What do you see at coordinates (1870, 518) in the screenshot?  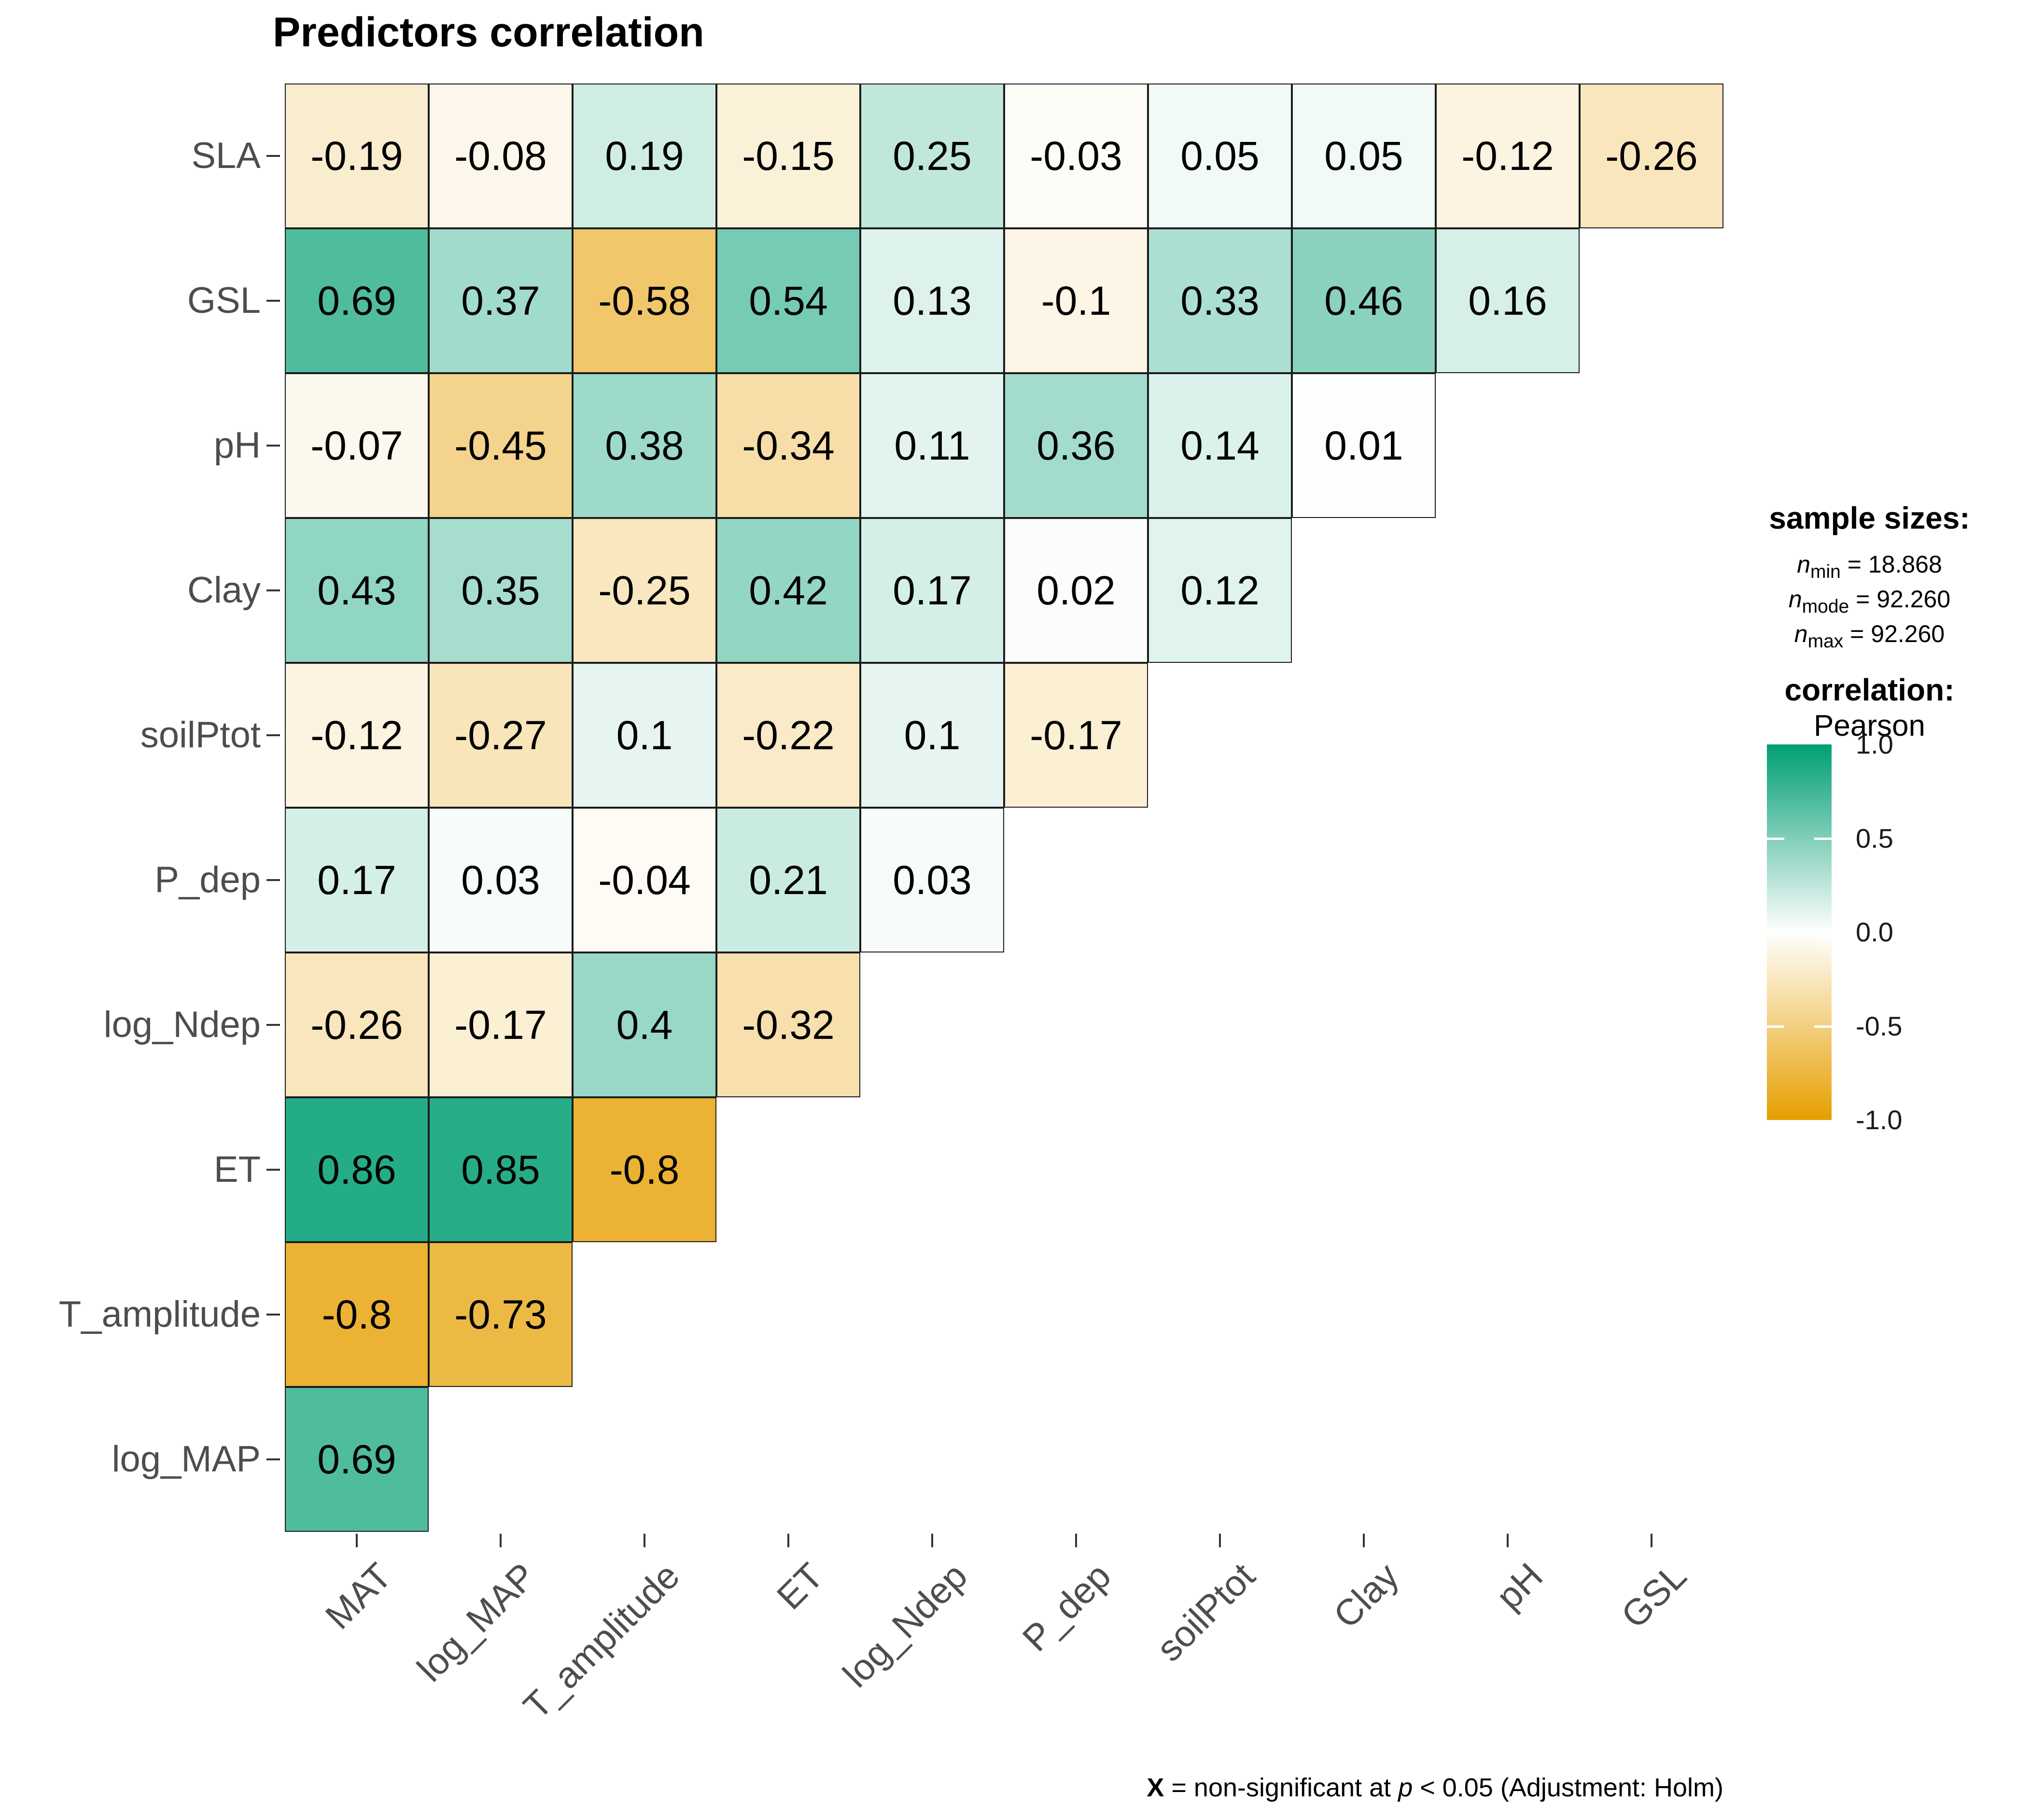 I see `legend-sample-sizes-title: sample sizes:` at bounding box center [1870, 518].